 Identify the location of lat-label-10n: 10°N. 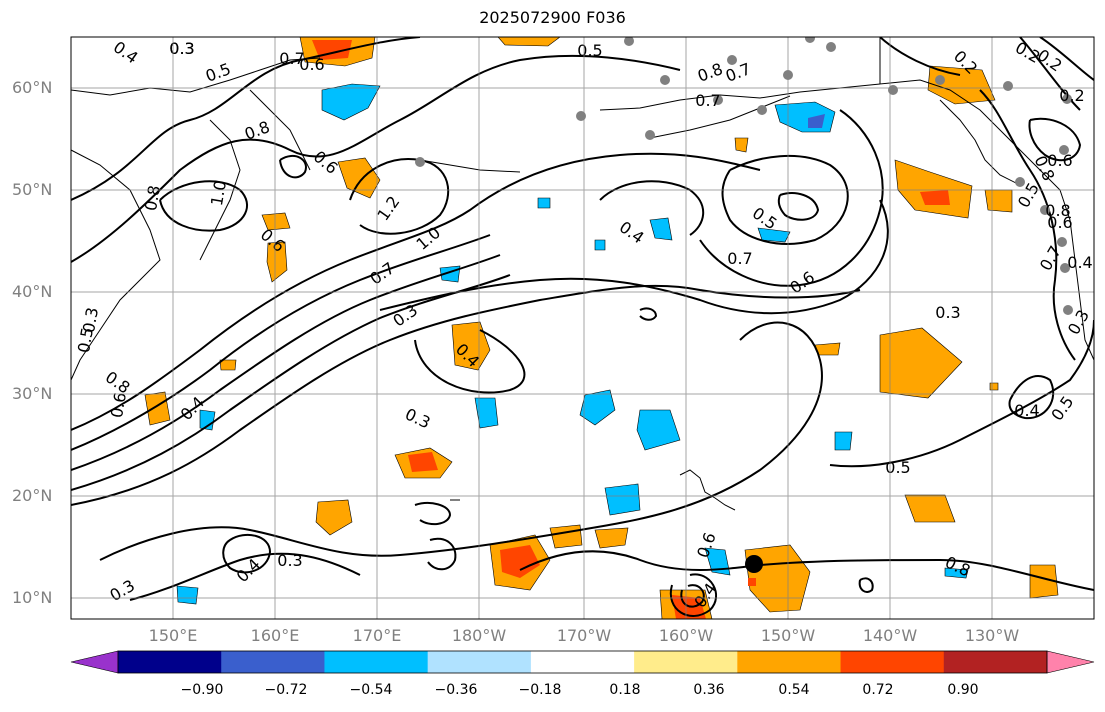
(32, 597).